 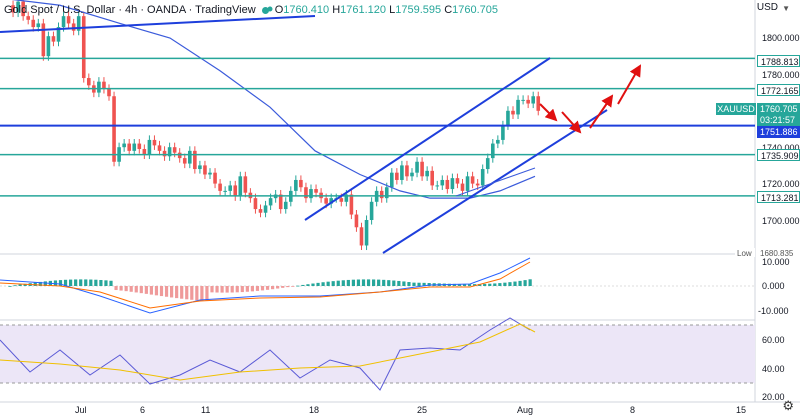 I want to click on x-tick-15: 15, so click(x=741, y=410).